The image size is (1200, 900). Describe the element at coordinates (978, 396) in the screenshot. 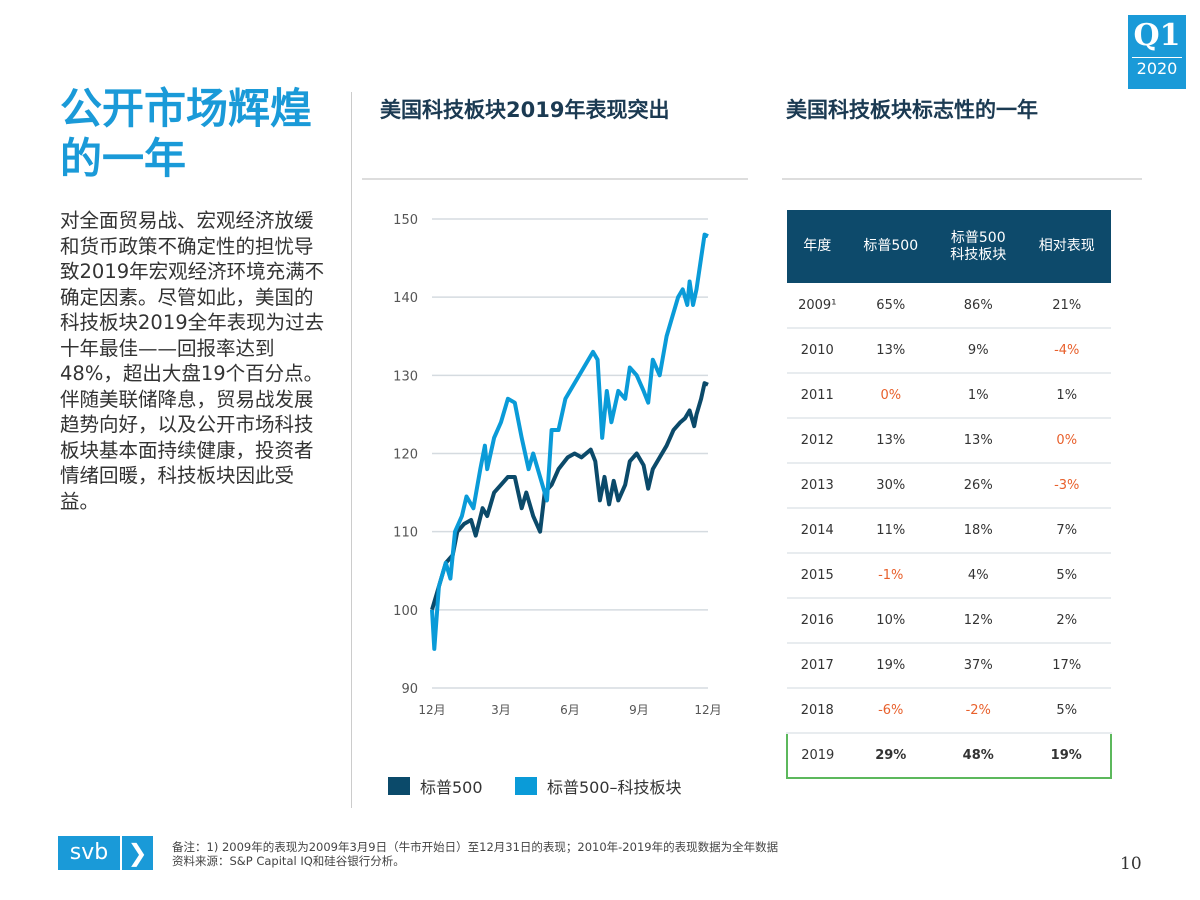

I see `cell-tech: 1%` at that location.